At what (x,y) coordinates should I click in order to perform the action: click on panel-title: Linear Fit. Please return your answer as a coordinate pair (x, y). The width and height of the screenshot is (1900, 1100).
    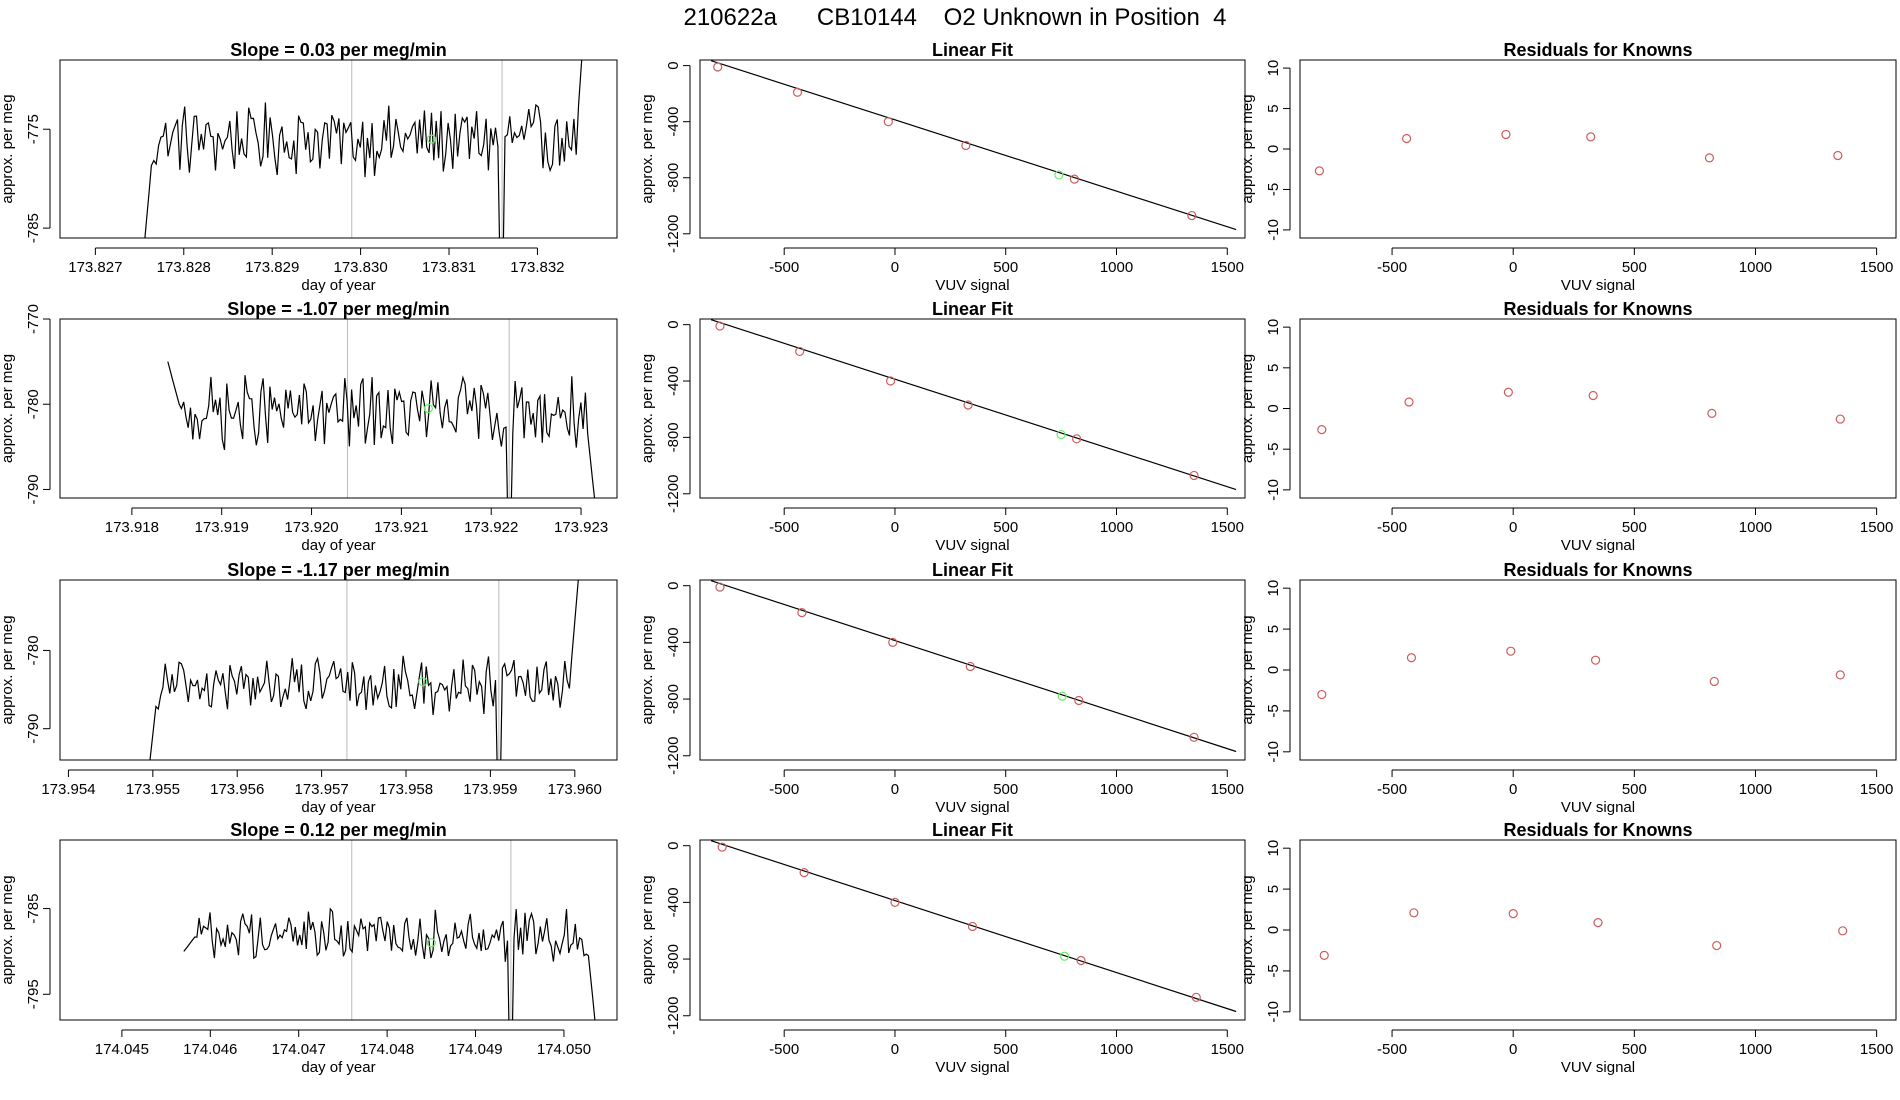
    Looking at the image, I should click on (972, 50).